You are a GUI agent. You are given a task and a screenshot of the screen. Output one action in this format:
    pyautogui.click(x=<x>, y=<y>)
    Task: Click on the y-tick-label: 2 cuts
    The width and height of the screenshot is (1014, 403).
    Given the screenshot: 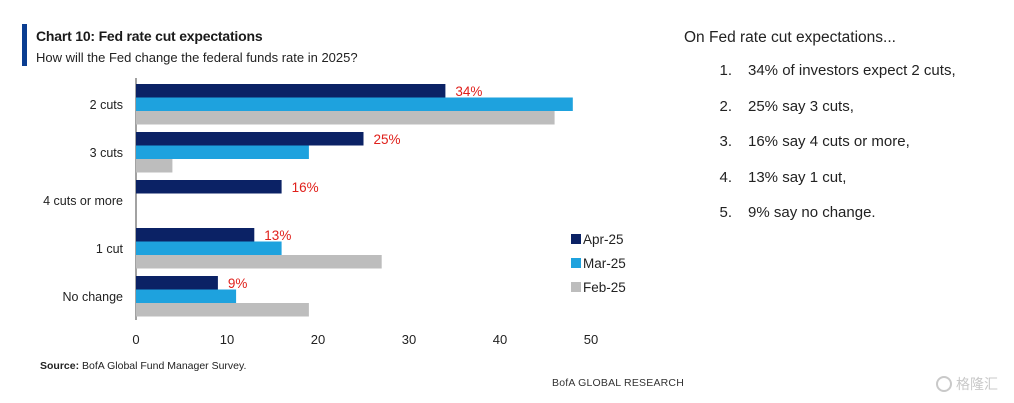 What is the action you would take?
    pyautogui.click(x=106, y=105)
    